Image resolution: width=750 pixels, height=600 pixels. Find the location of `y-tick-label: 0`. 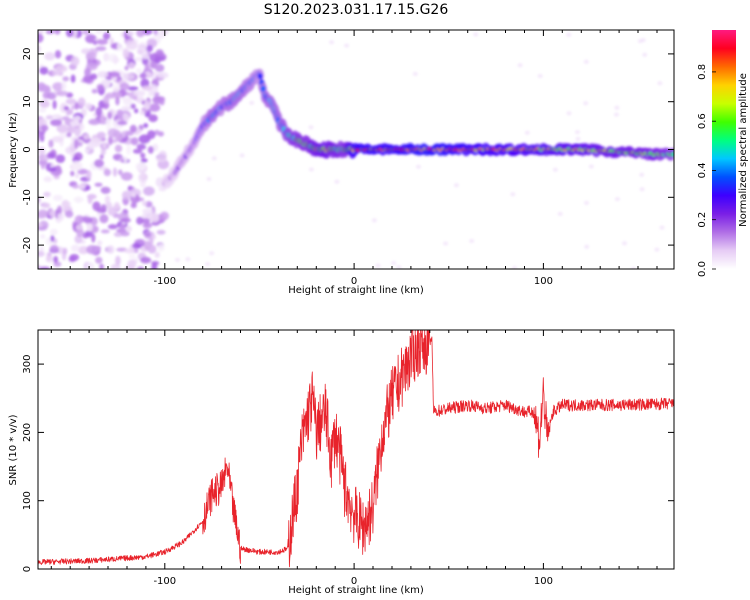

y-tick-label: 0 is located at coordinates (27, 569).